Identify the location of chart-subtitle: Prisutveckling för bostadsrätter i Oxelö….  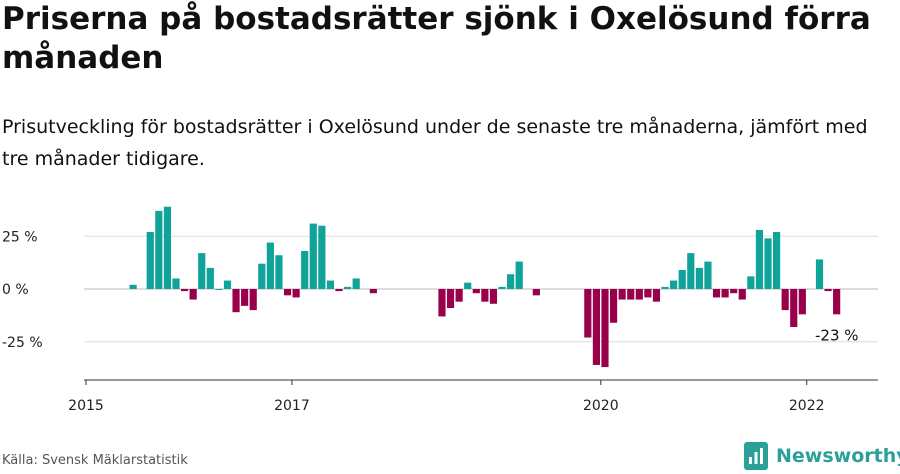
(435, 143).